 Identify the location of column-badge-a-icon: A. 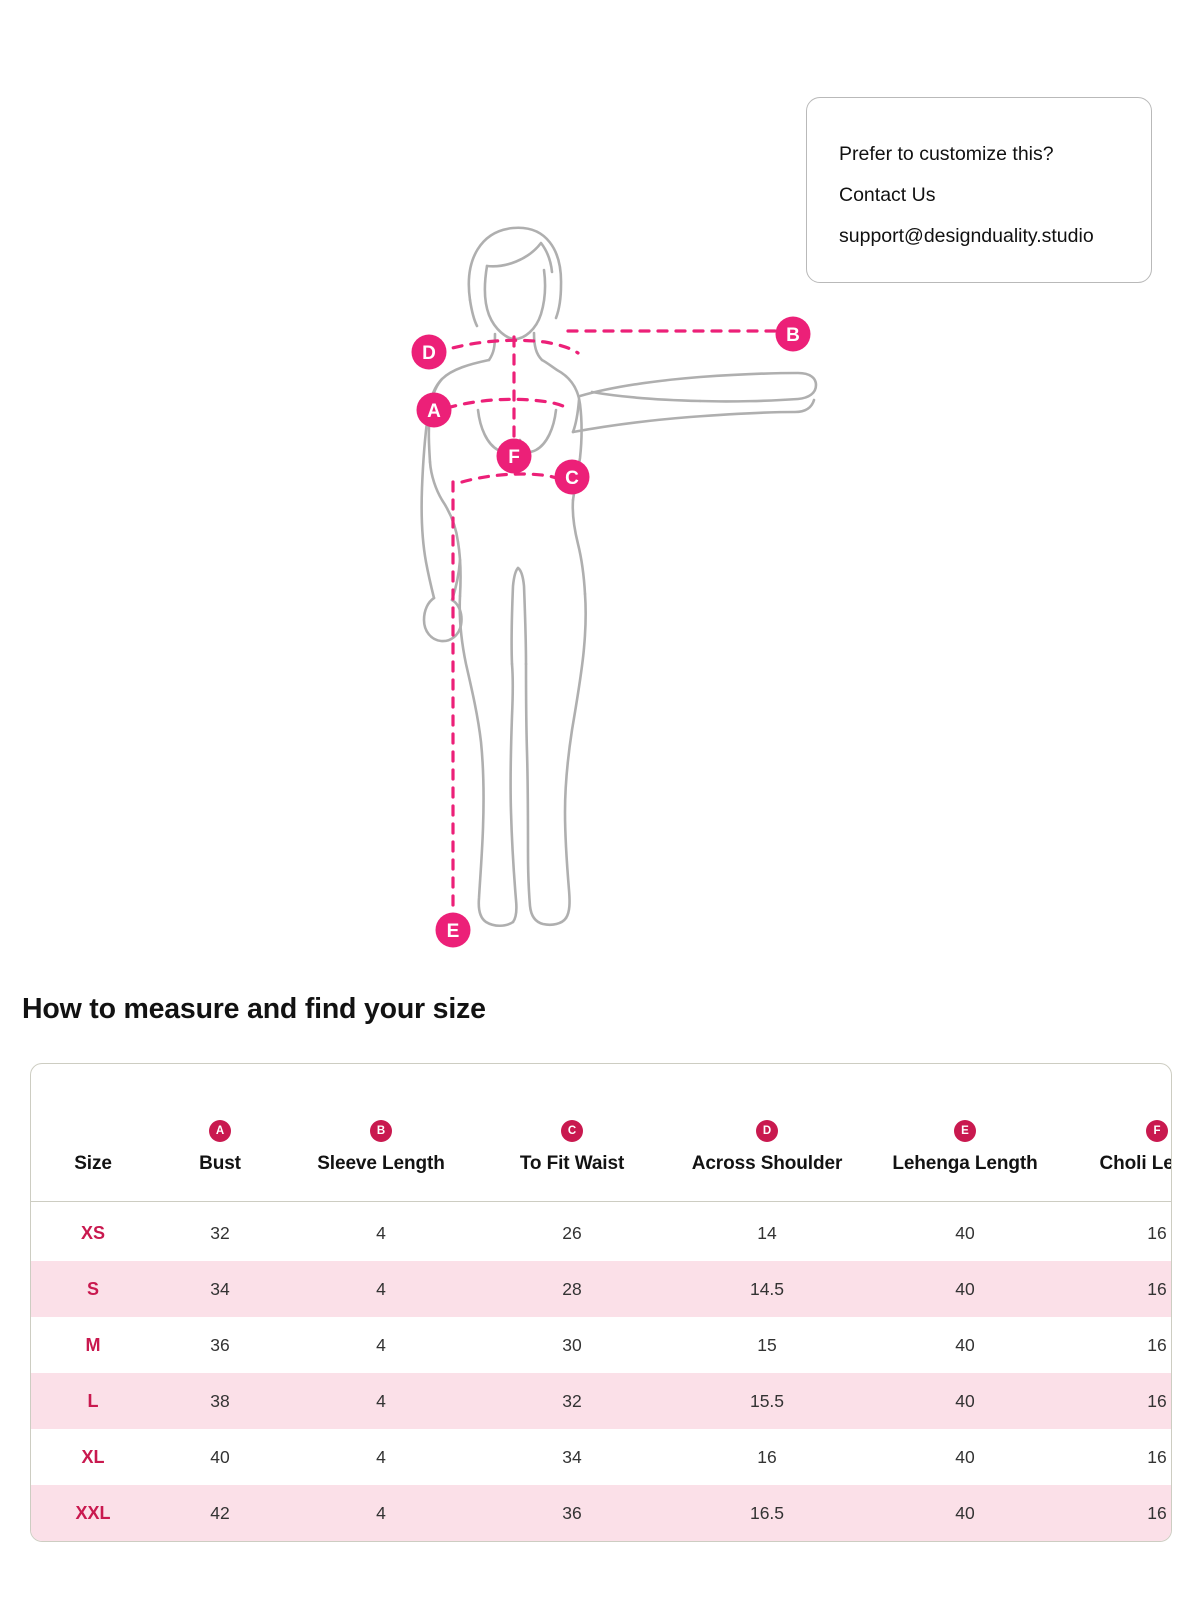
(220, 1131).